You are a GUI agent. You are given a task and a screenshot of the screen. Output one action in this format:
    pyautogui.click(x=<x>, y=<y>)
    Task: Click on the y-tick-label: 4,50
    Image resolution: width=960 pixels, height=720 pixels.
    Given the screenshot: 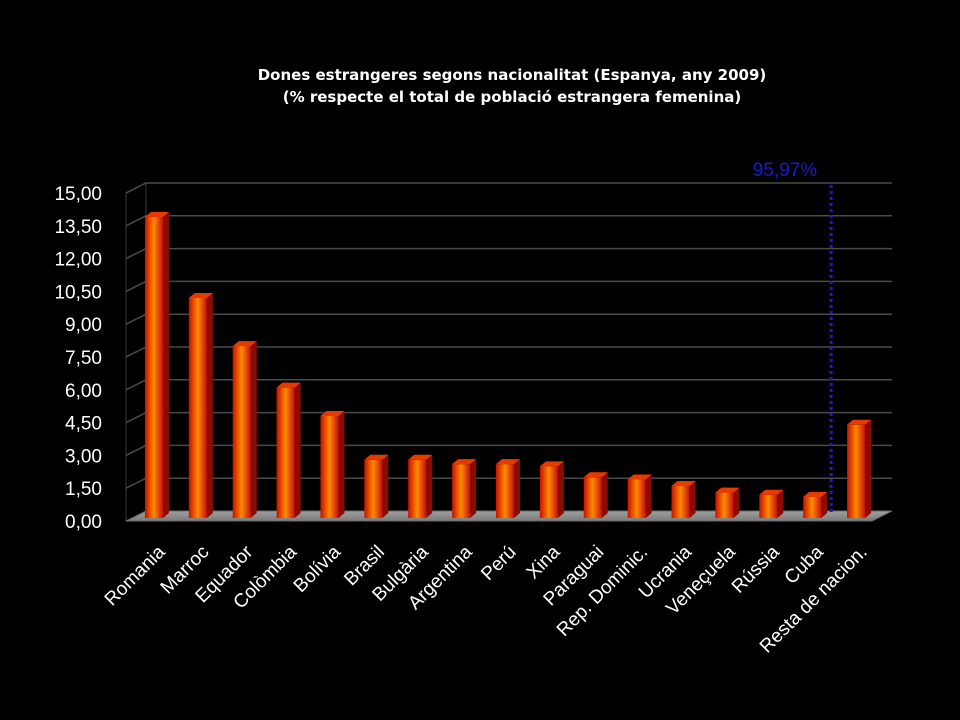 What is the action you would take?
    pyautogui.click(x=83, y=424)
    